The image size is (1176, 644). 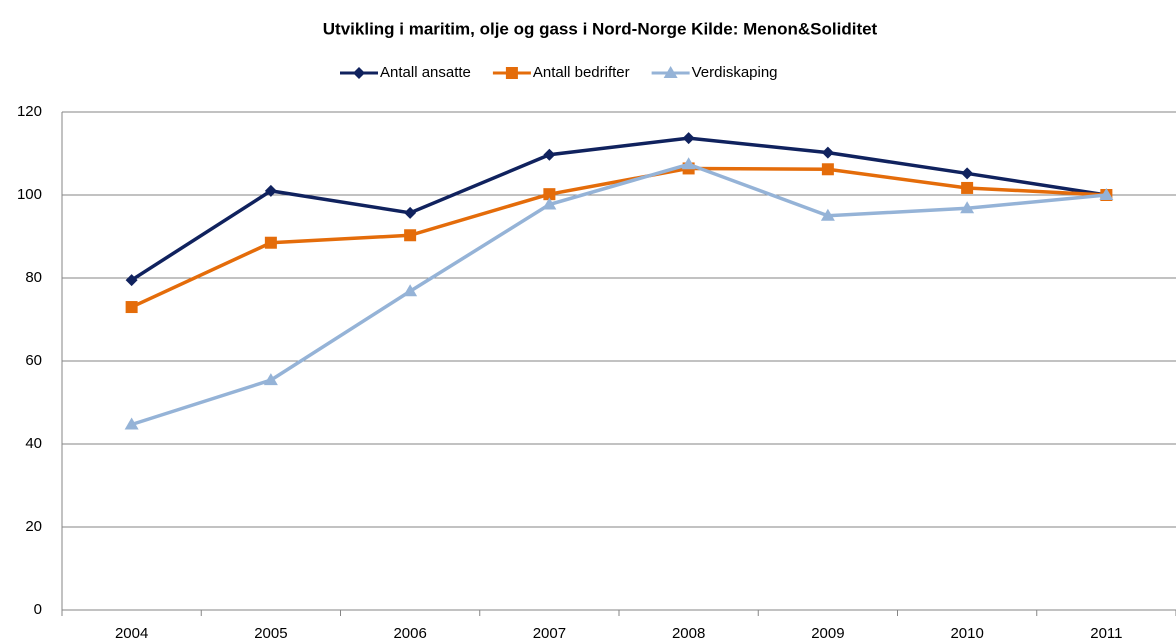 I want to click on x-tick-label: 2008, so click(x=688, y=633).